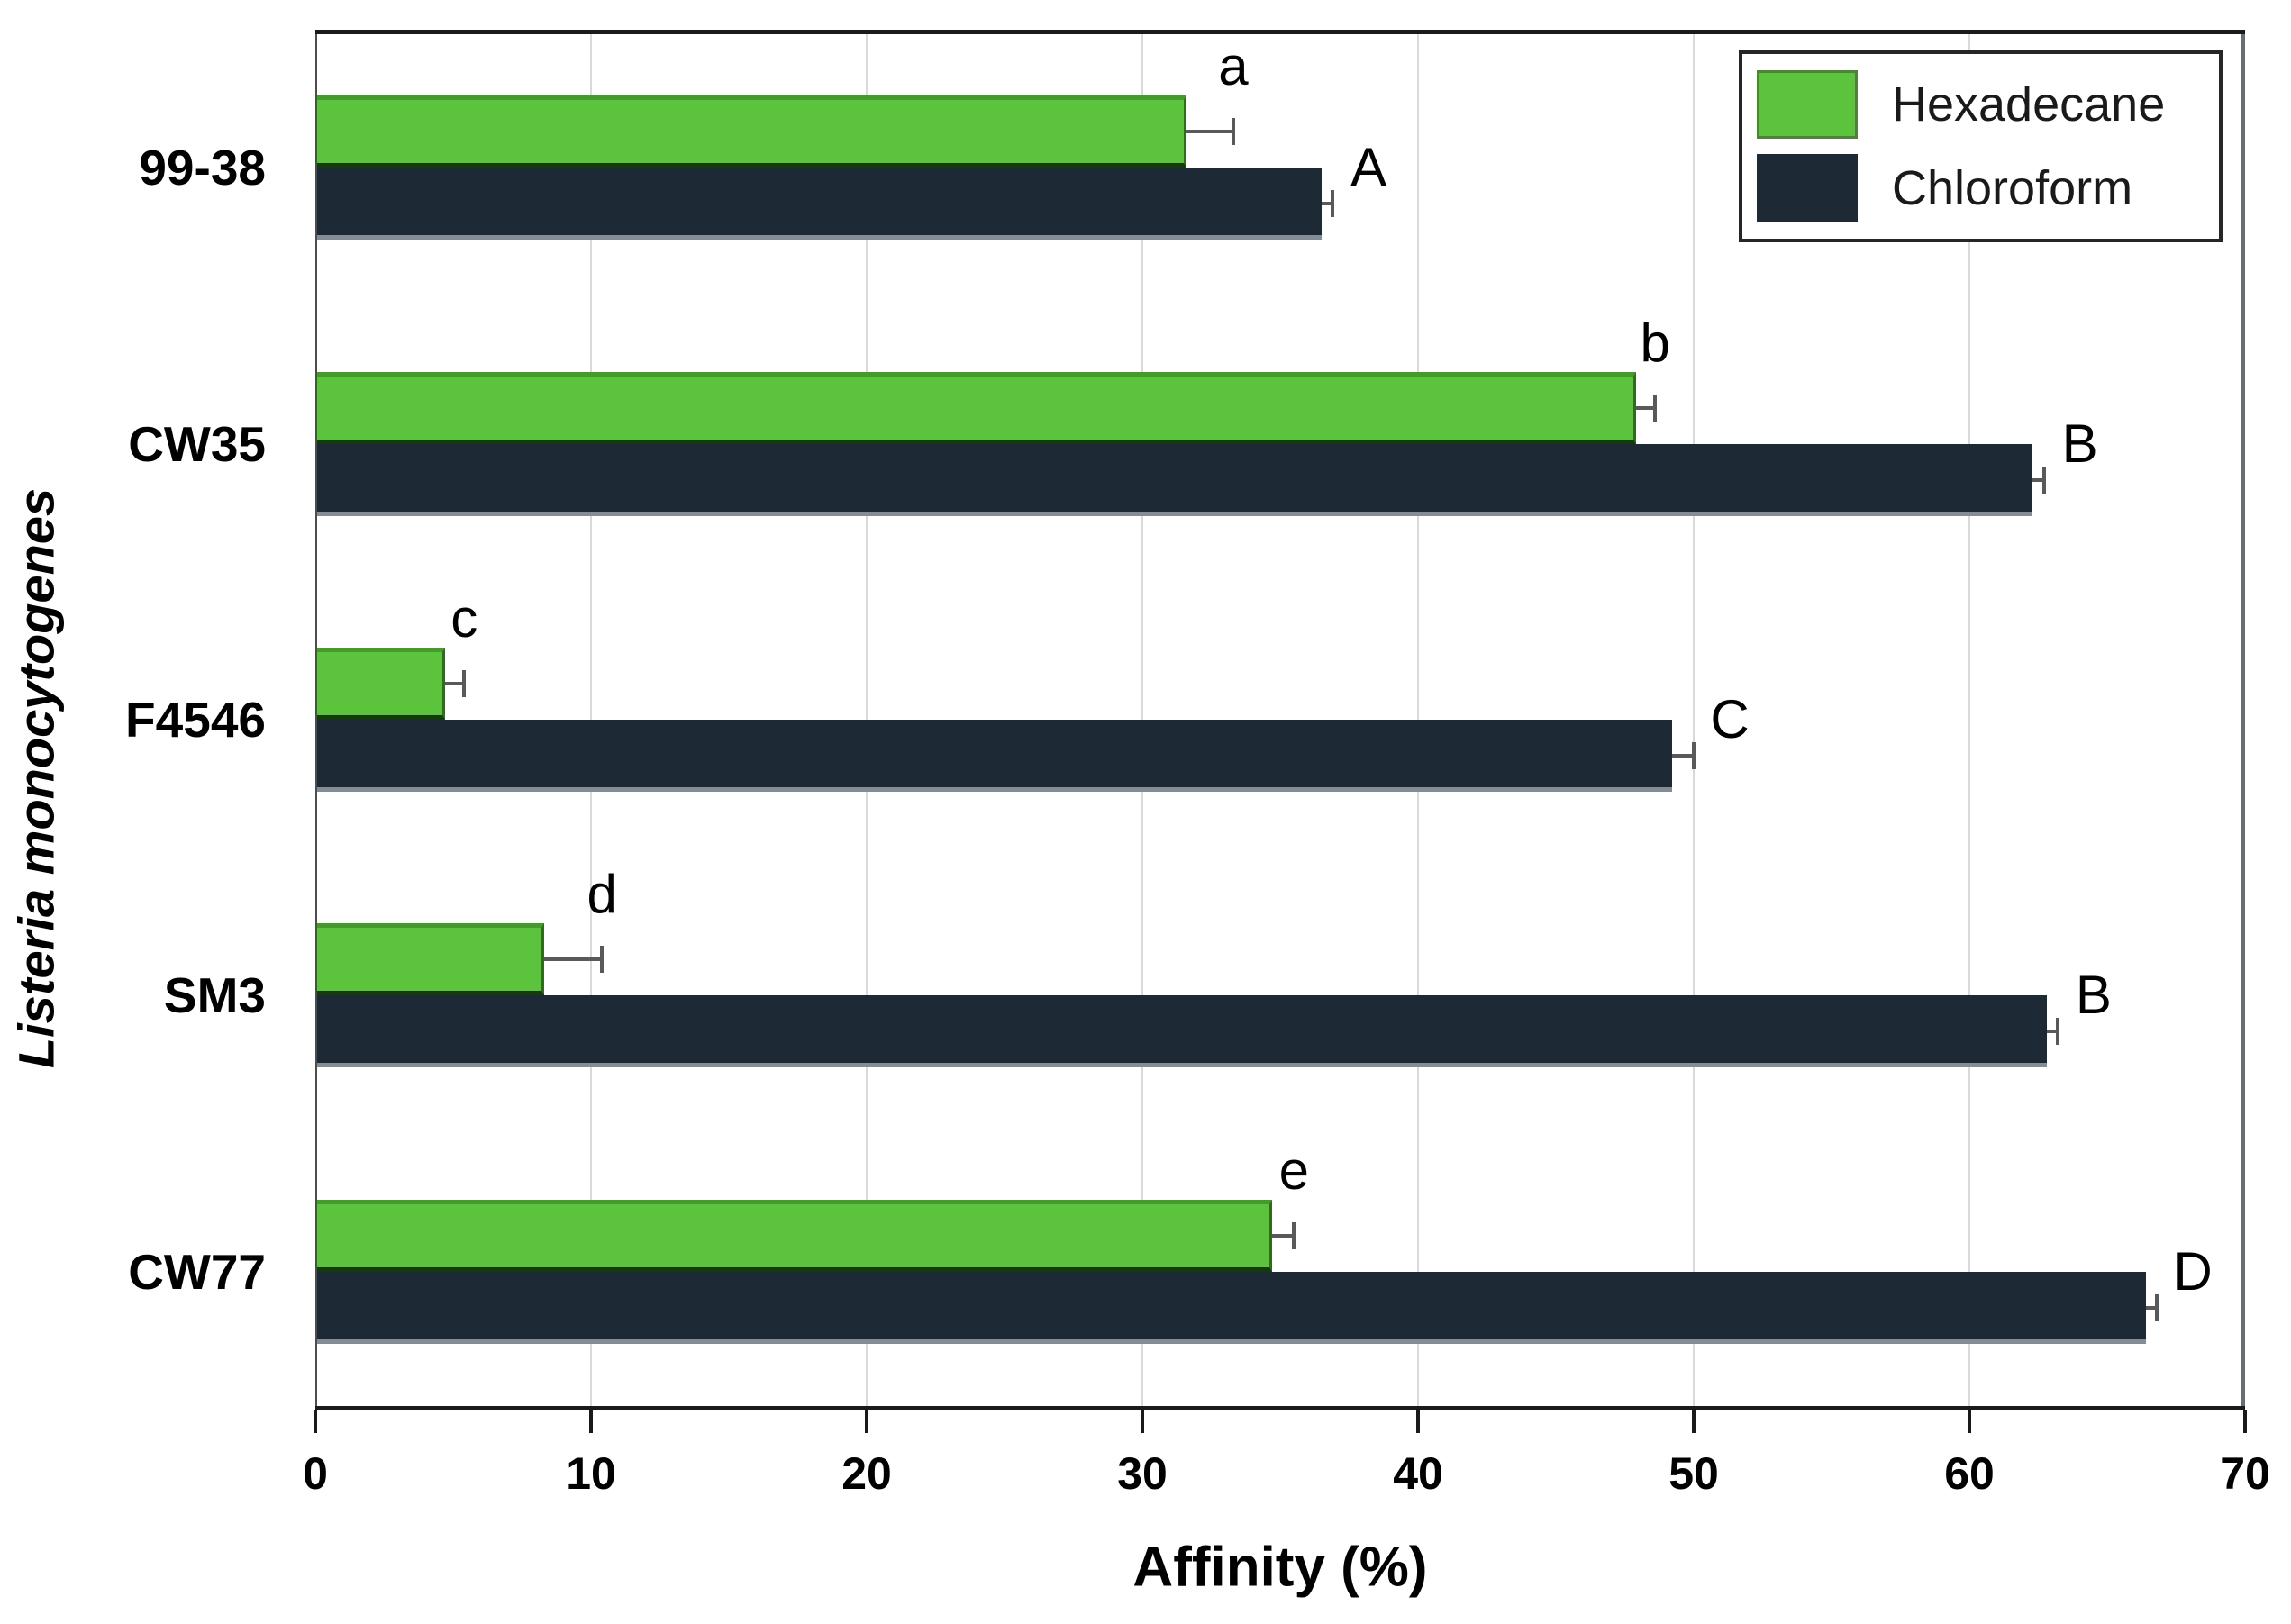 This screenshot has width=2291, height=1624. Describe the element at coordinates (1182, 1031) in the screenshot. I see `bar-chloroform-SM3` at that location.